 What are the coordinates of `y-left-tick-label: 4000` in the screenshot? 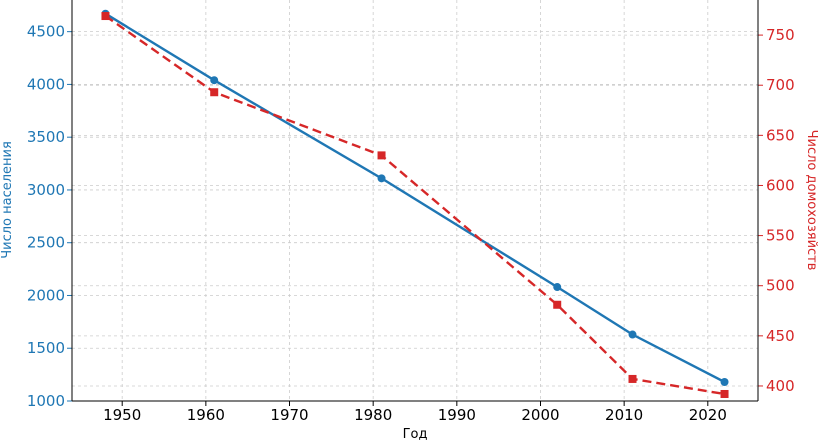 It's located at (46, 84).